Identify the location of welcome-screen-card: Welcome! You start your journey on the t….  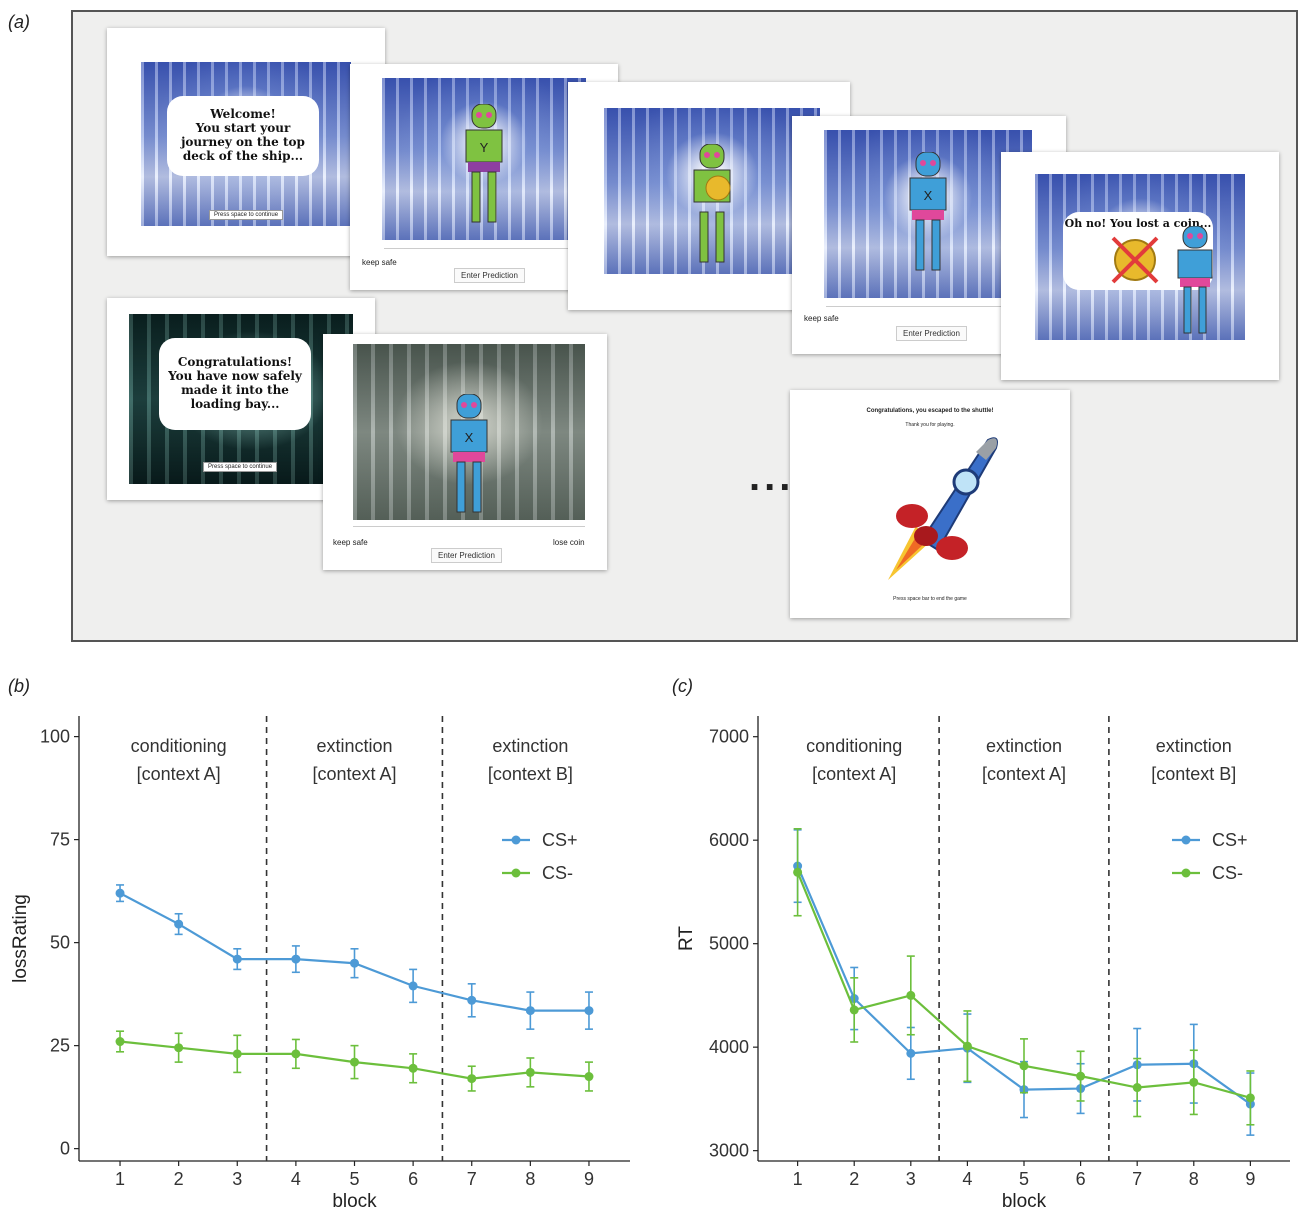
(246, 142).